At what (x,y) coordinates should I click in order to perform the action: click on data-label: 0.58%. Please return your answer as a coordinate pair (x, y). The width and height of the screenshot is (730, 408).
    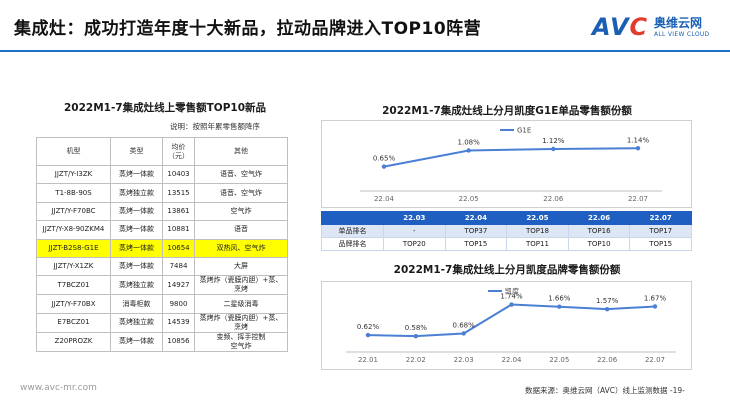
    Looking at the image, I should click on (416, 328).